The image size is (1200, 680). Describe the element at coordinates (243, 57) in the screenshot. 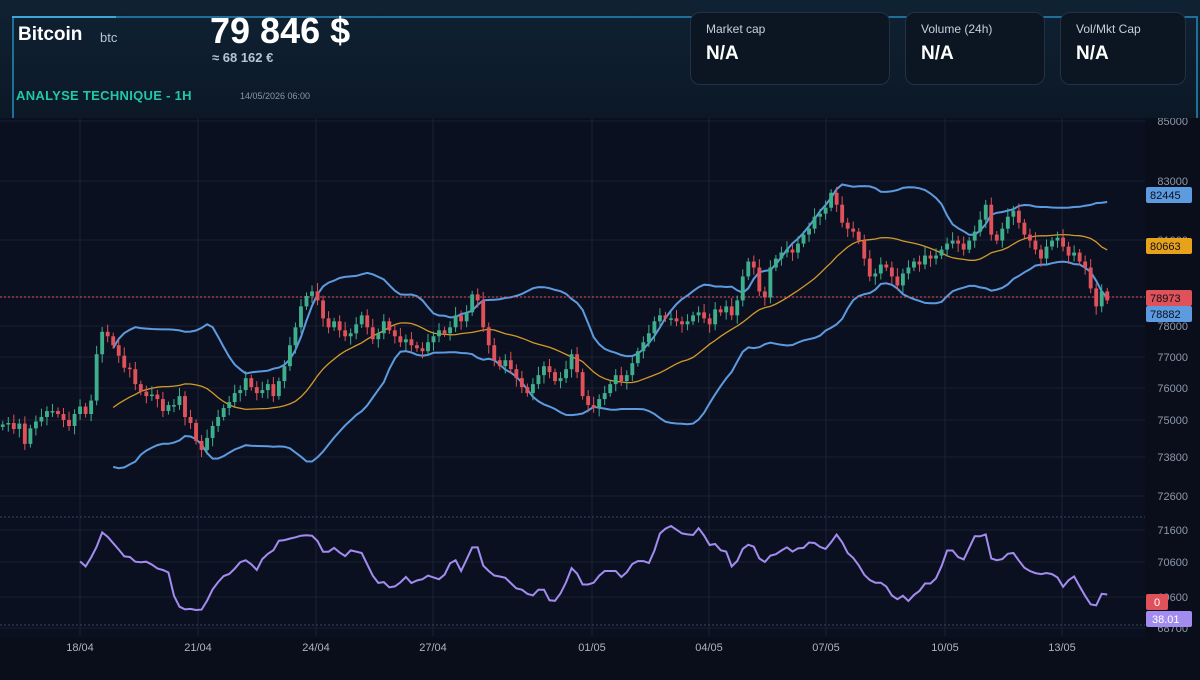

I see `price-eur: ≈ 68 162 €` at that location.